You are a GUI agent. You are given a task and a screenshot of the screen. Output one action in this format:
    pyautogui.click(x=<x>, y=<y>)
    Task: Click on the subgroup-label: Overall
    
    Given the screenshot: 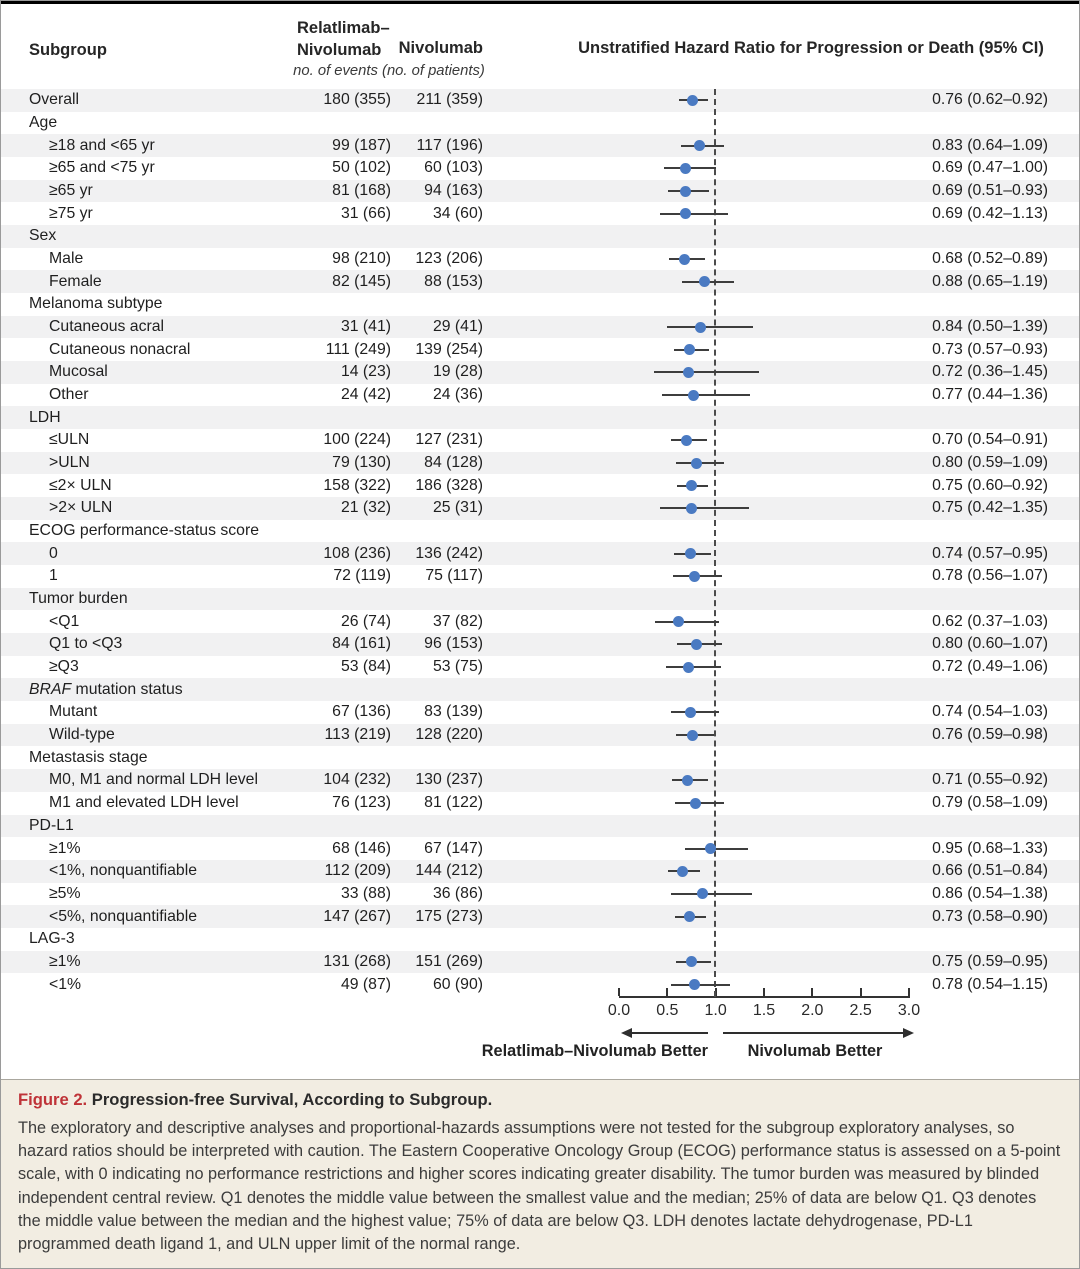 What is the action you would take?
    pyautogui.click(x=54, y=100)
    